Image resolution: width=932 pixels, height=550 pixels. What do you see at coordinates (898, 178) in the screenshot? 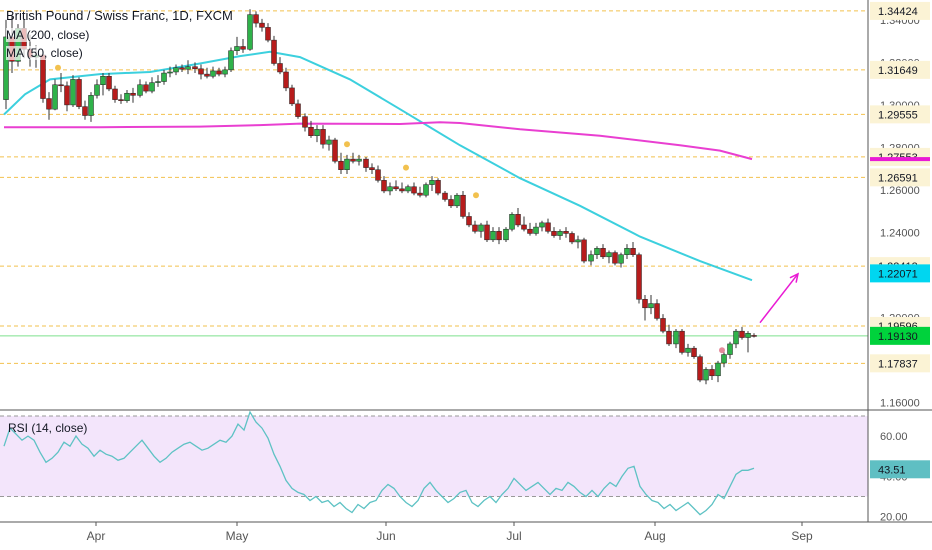
I see `level-badge-label: 1.26591` at bounding box center [898, 178].